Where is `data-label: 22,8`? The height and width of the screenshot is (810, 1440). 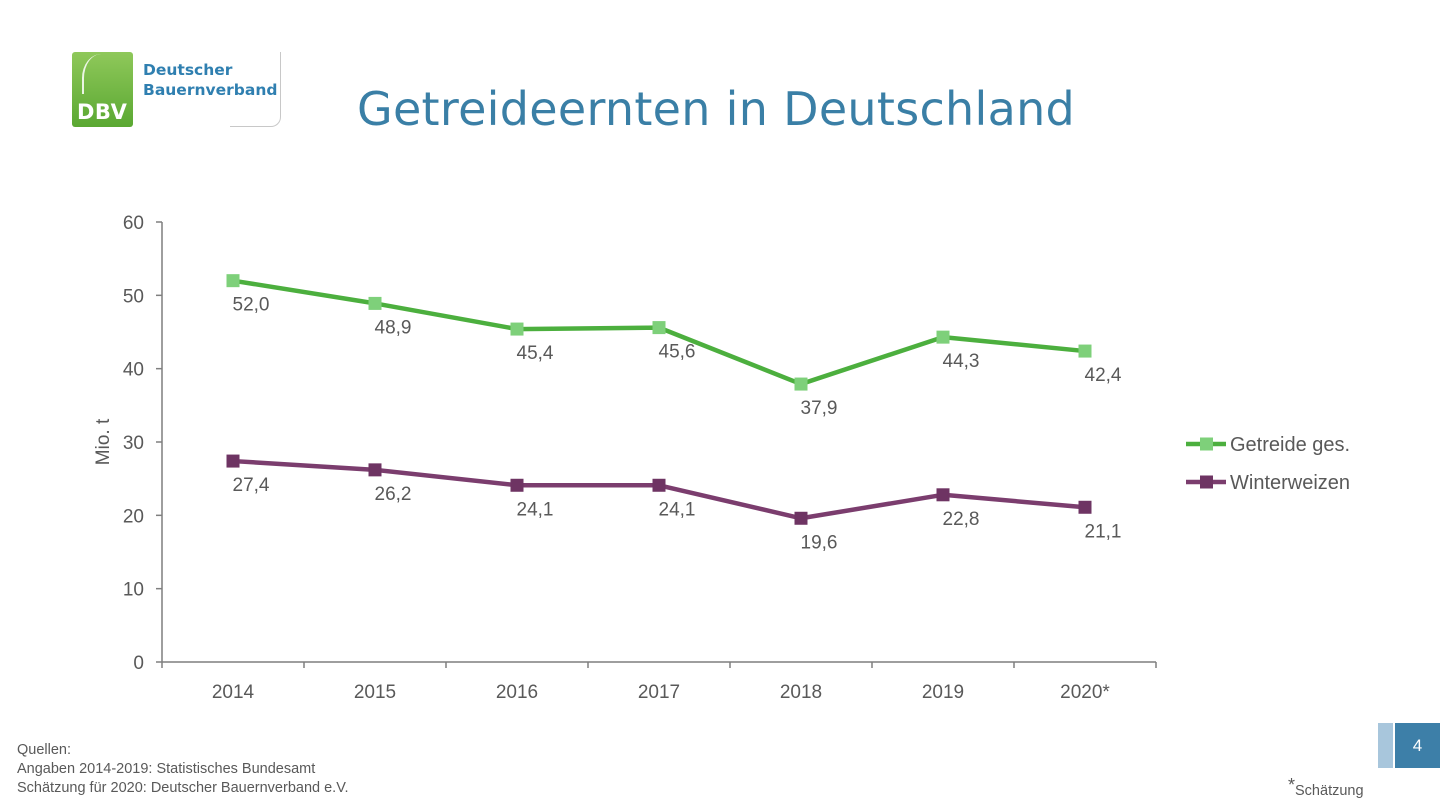
data-label: 22,8 is located at coordinates (961, 519).